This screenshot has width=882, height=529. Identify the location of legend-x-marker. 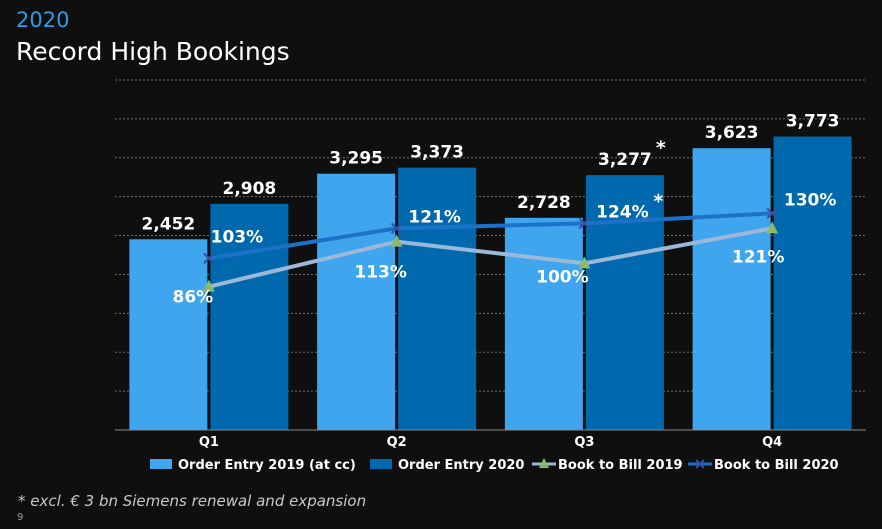
(700, 464).